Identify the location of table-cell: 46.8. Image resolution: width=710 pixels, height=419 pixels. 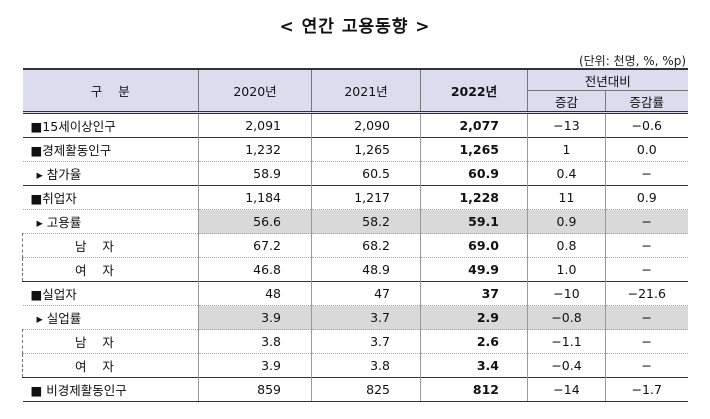
(255, 269).